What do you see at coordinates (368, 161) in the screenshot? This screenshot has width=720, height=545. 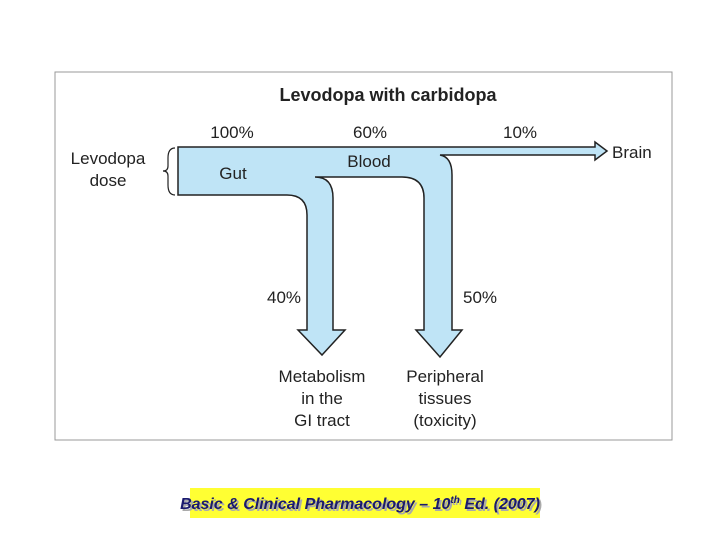 I see `flow-label: Blood` at bounding box center [368, 161].